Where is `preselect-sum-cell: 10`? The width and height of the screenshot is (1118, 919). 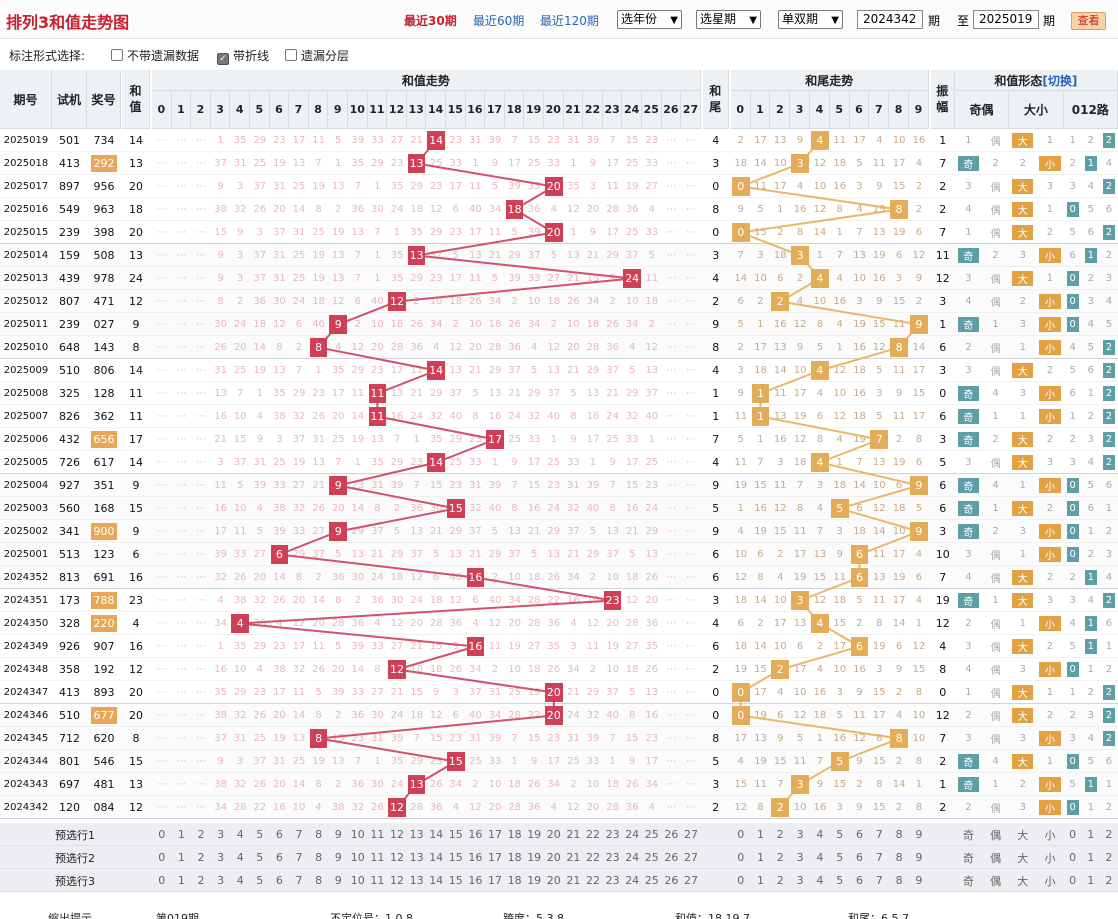
preselect-sum-cell: 10 is located at coordinates (357, 880).